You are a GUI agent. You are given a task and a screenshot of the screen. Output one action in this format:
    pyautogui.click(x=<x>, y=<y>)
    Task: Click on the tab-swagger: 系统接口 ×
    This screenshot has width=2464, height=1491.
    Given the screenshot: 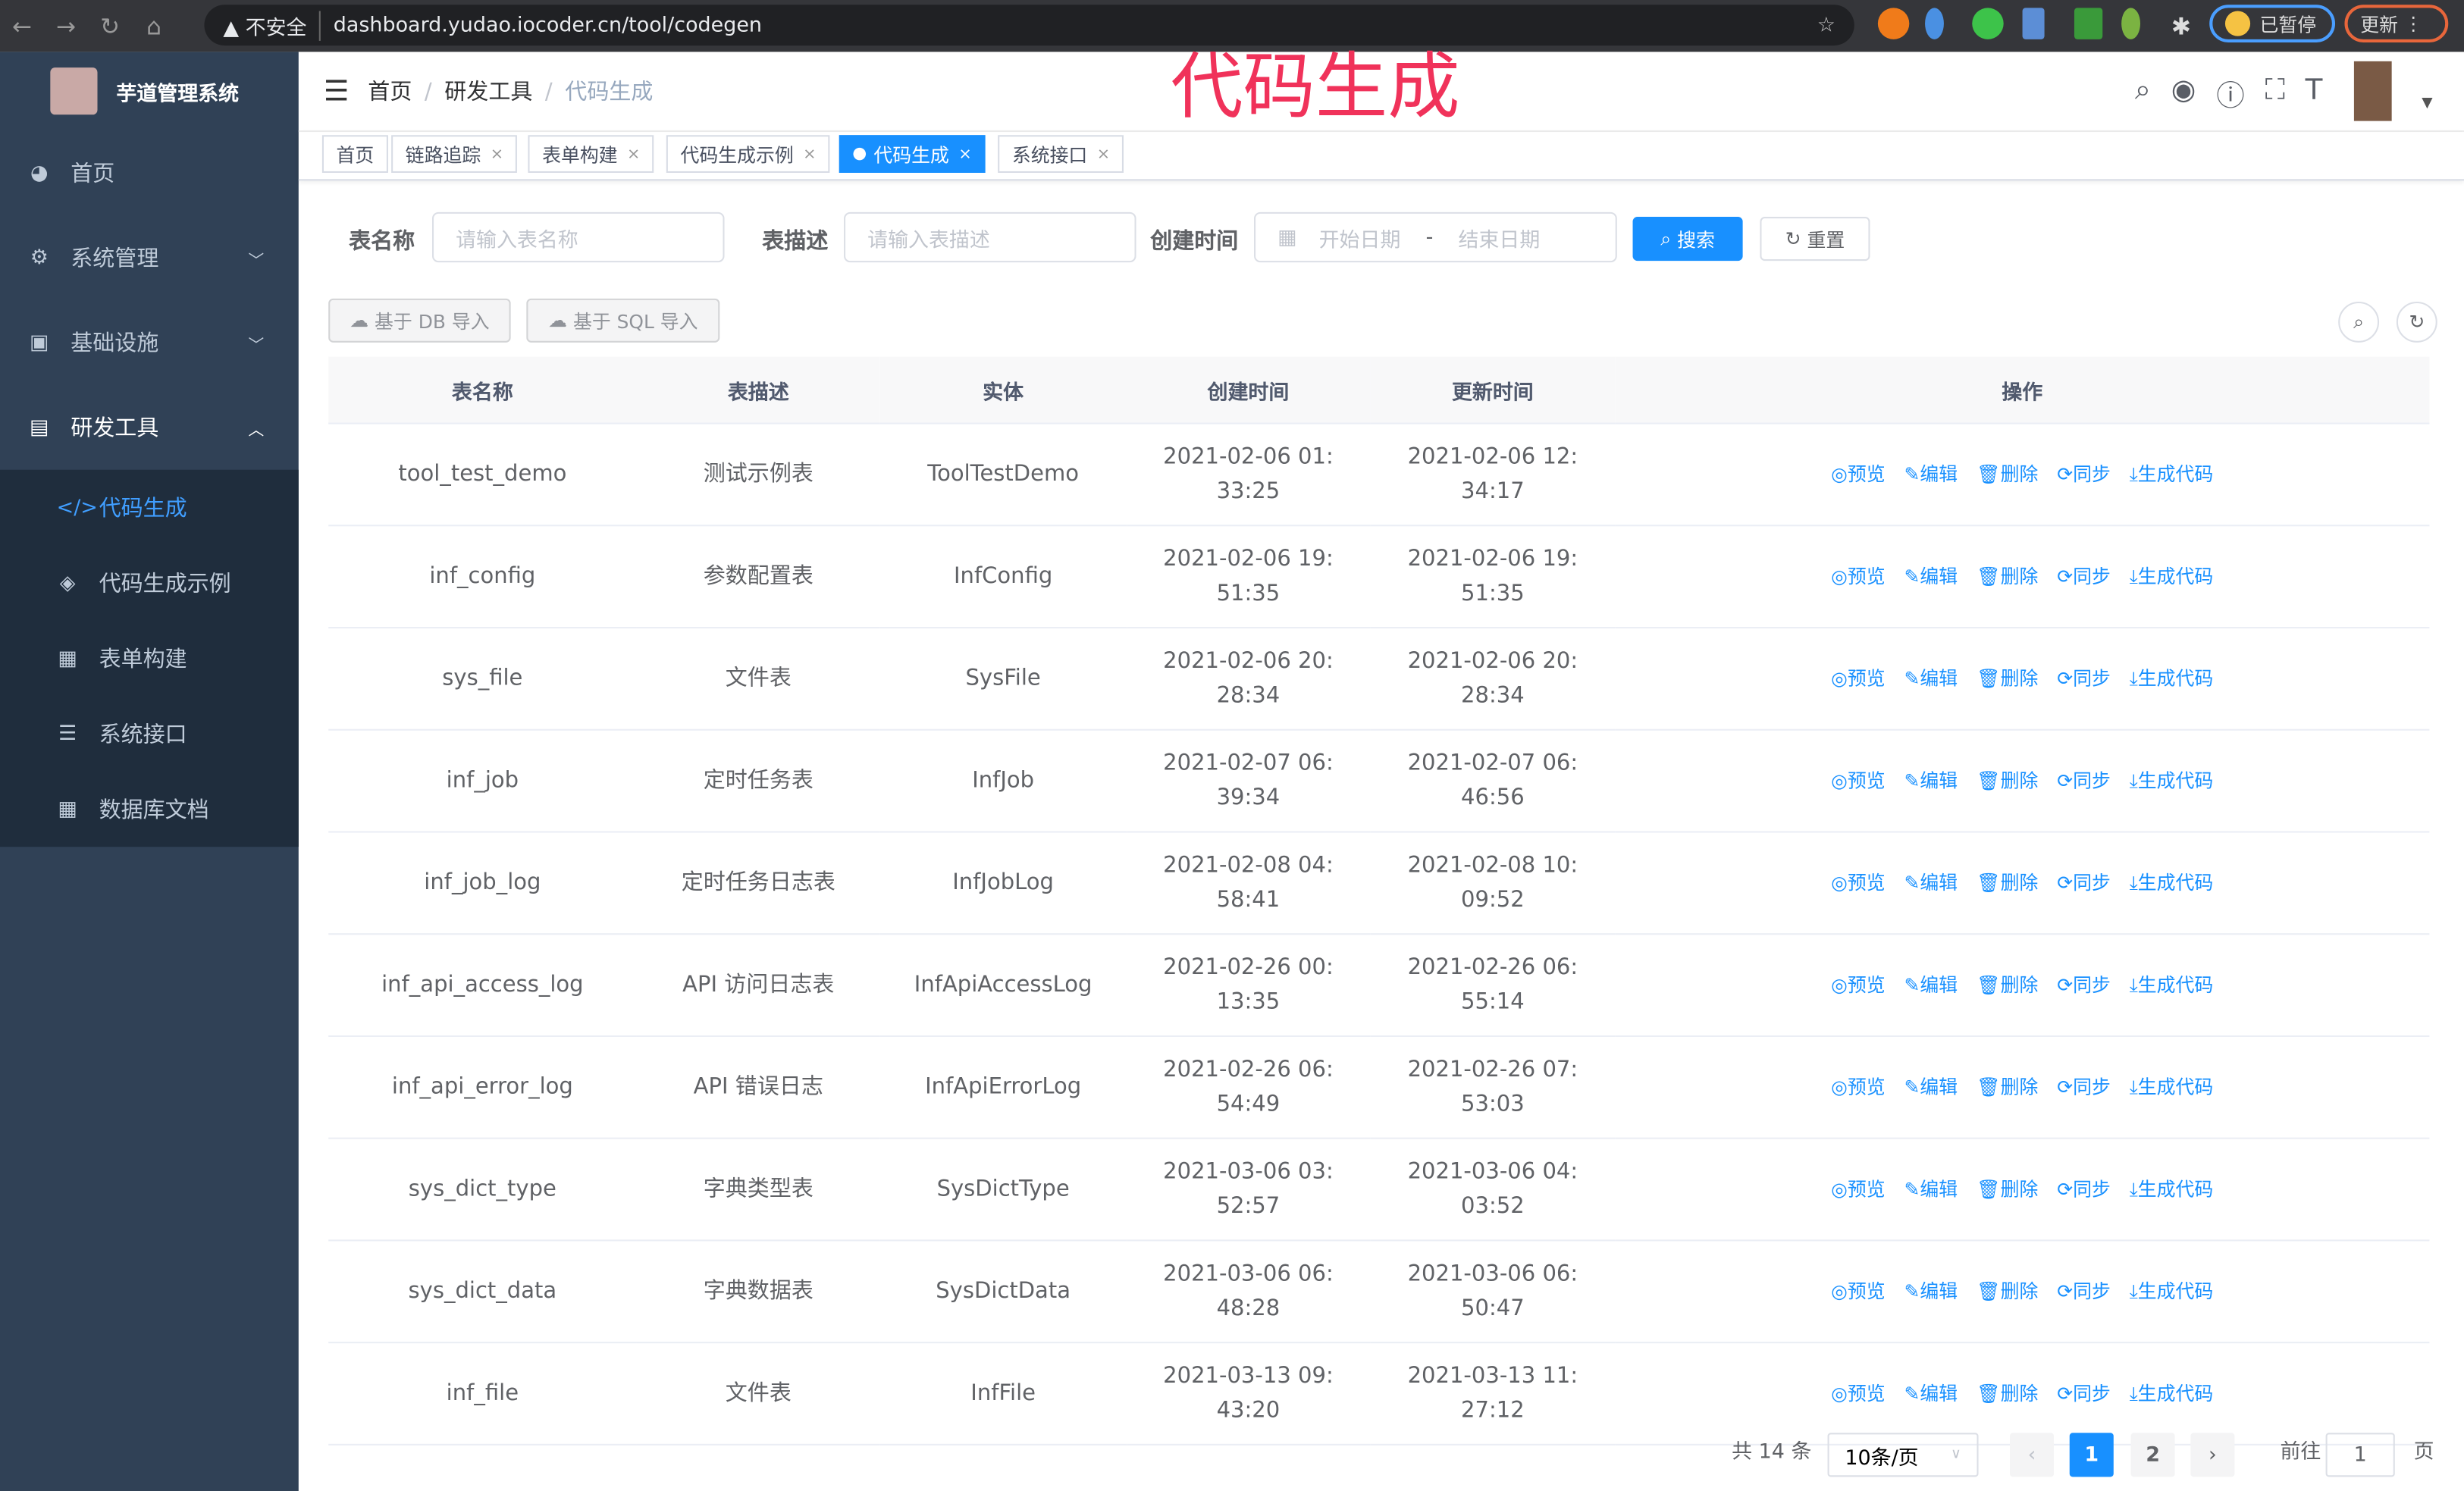 What is the action you would take?
    pyautogui.click(x=1061, y=154)
    